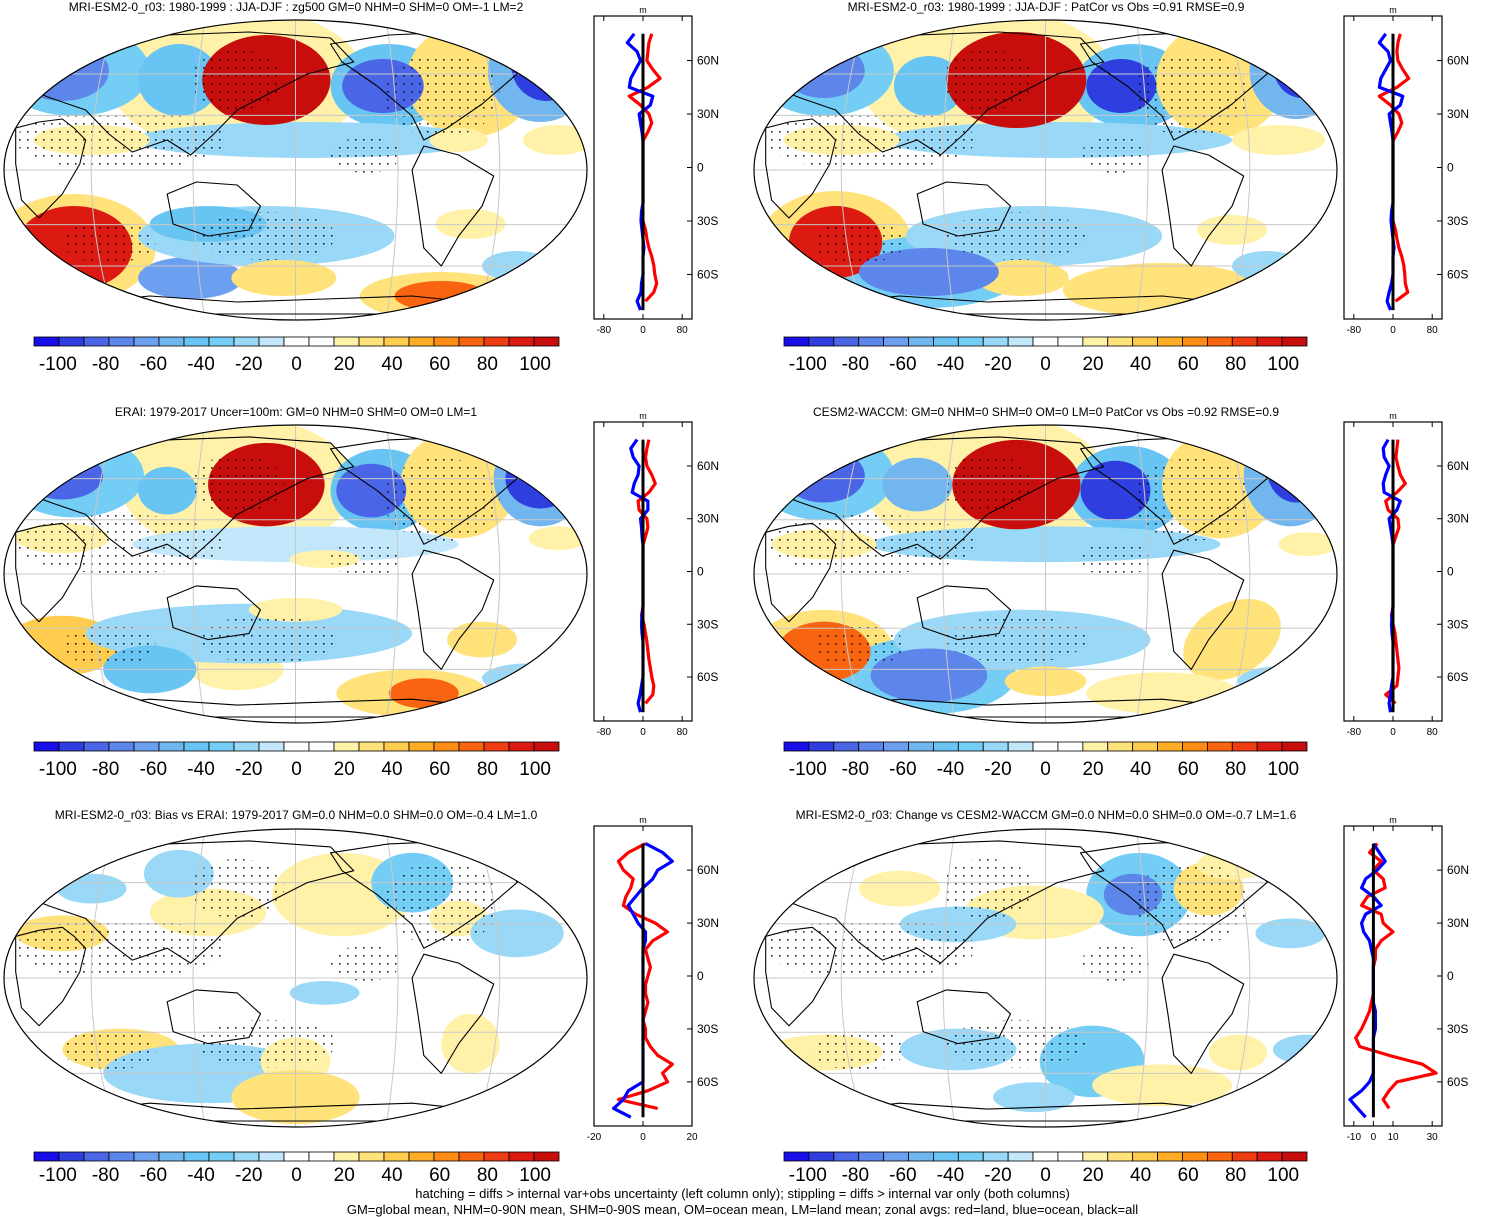  I want to click on zonal-tick-label: -10, so click(1354, 1137).